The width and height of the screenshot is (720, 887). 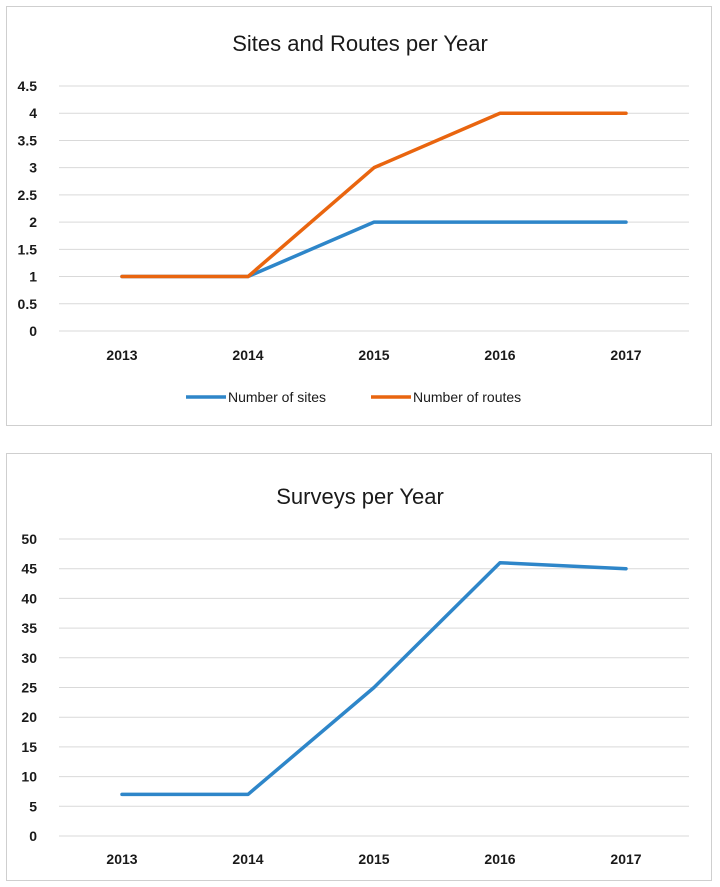 What do you see at coordinates (29, 658) in the screenshot?
I see `y-tick-label: 30` at bounding box center [29, 658].